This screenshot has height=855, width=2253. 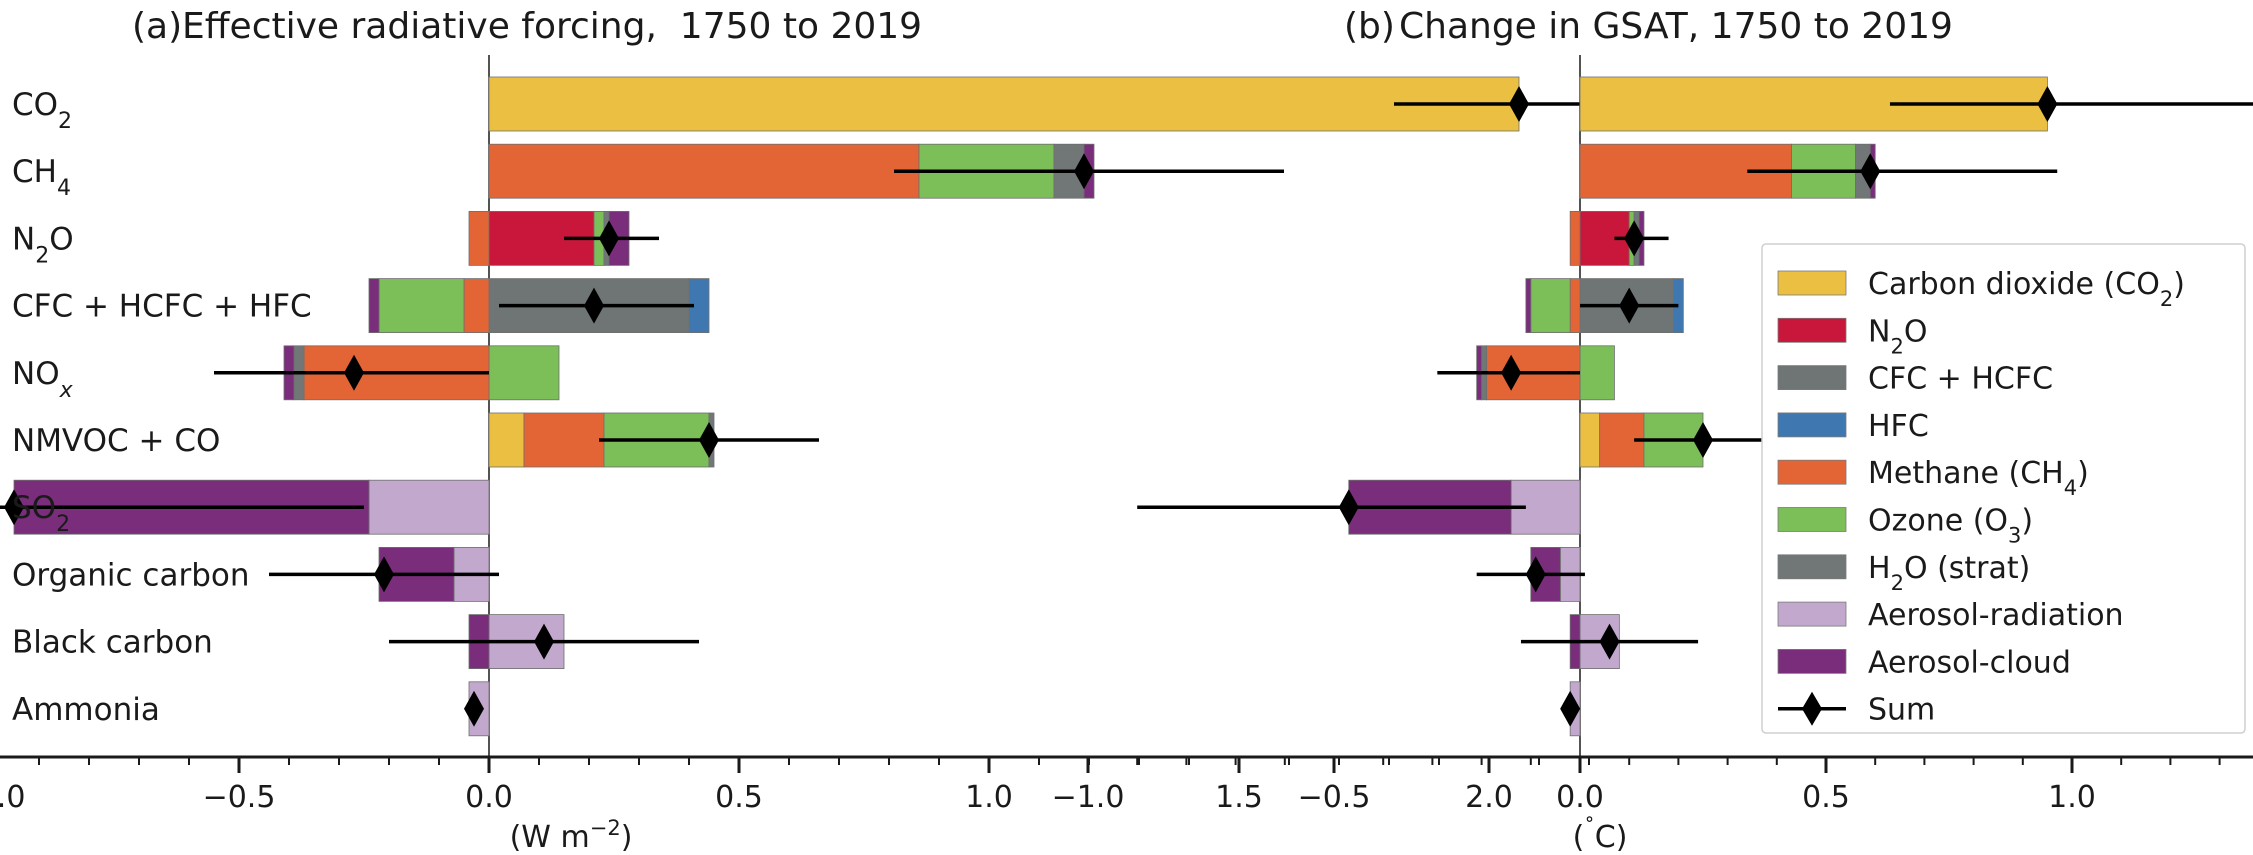 I want to click on x-tick-label: 2.0, so click(x=1489, y=797).